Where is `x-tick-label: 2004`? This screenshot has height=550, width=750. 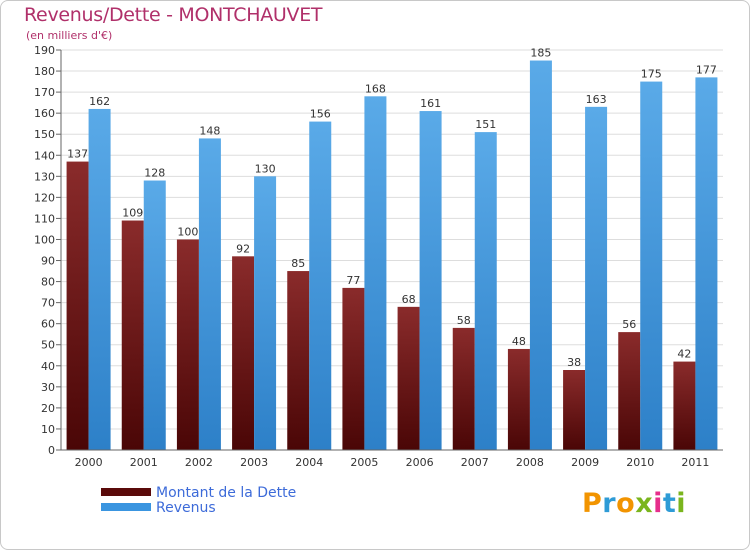
x-tick-label: 2004 is located at coordinates (309, 462).